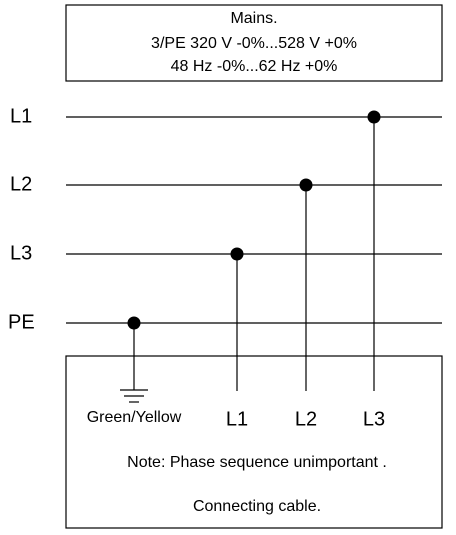  I want to click on terminal-label: Green/Yellow, so click(134, 417).